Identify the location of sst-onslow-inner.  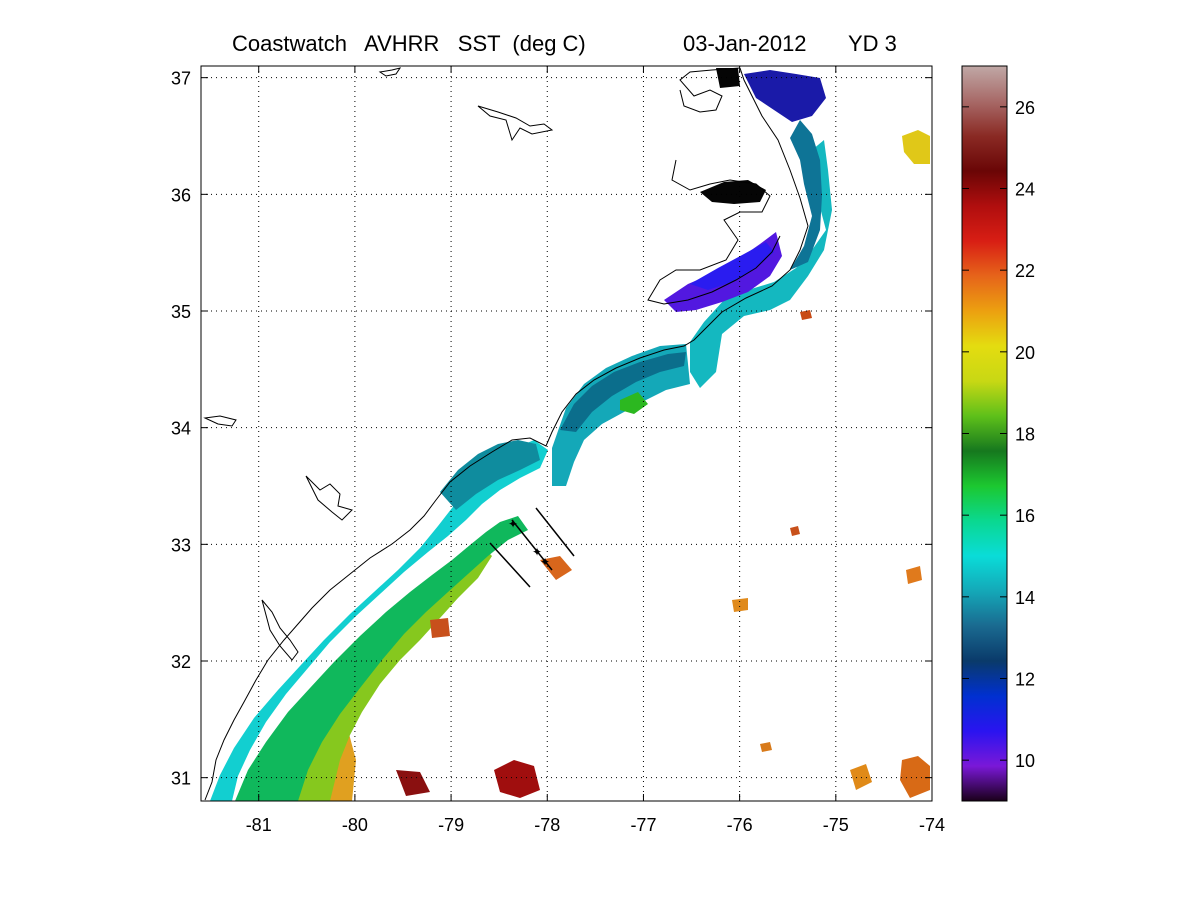
(623, 392).